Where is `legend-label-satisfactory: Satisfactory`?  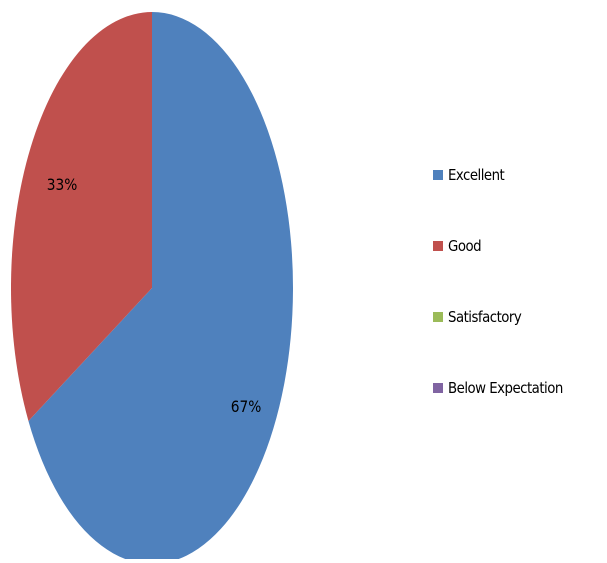
legend-label-satisfactory: Satisfactory is located at coordinates (485, 317).